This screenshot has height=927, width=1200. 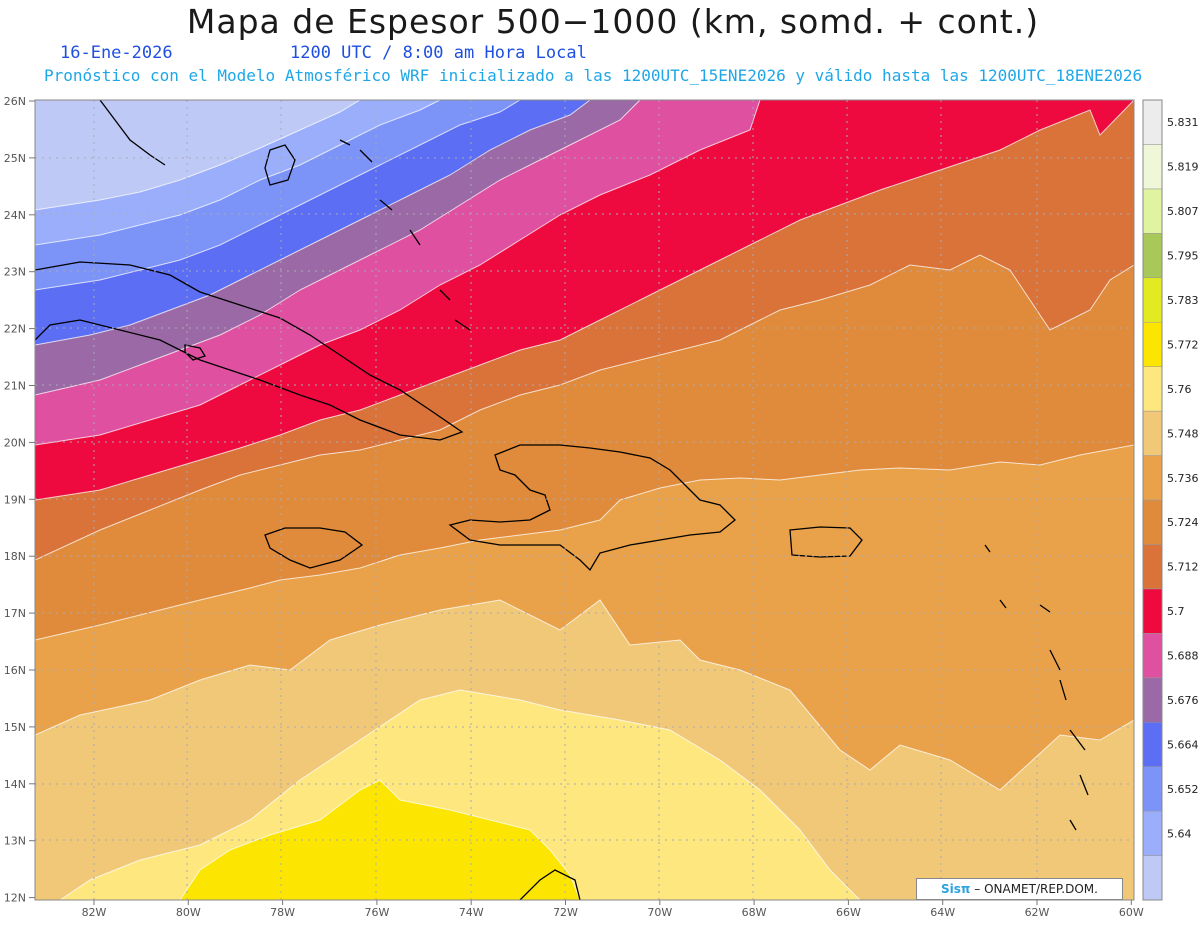 What do you see at coordinates (956, 889) in the screenshot?
I see `sispi-logo: Sisπ` at bounding box center [956, 889].